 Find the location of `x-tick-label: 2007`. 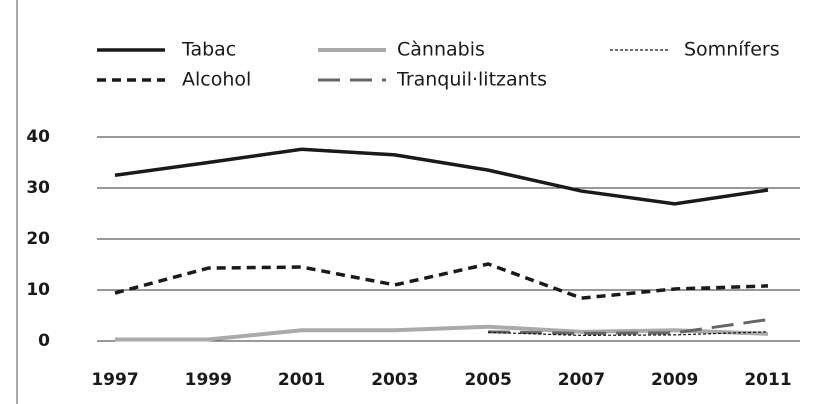

x-tick-label: 2007 is located at coordinates (581, 380).